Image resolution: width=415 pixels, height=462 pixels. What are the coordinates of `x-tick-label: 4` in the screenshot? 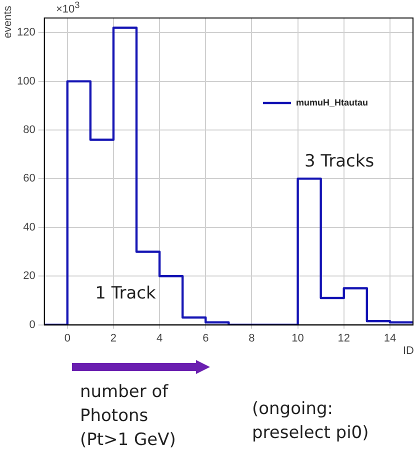 It's located at (159, 338).